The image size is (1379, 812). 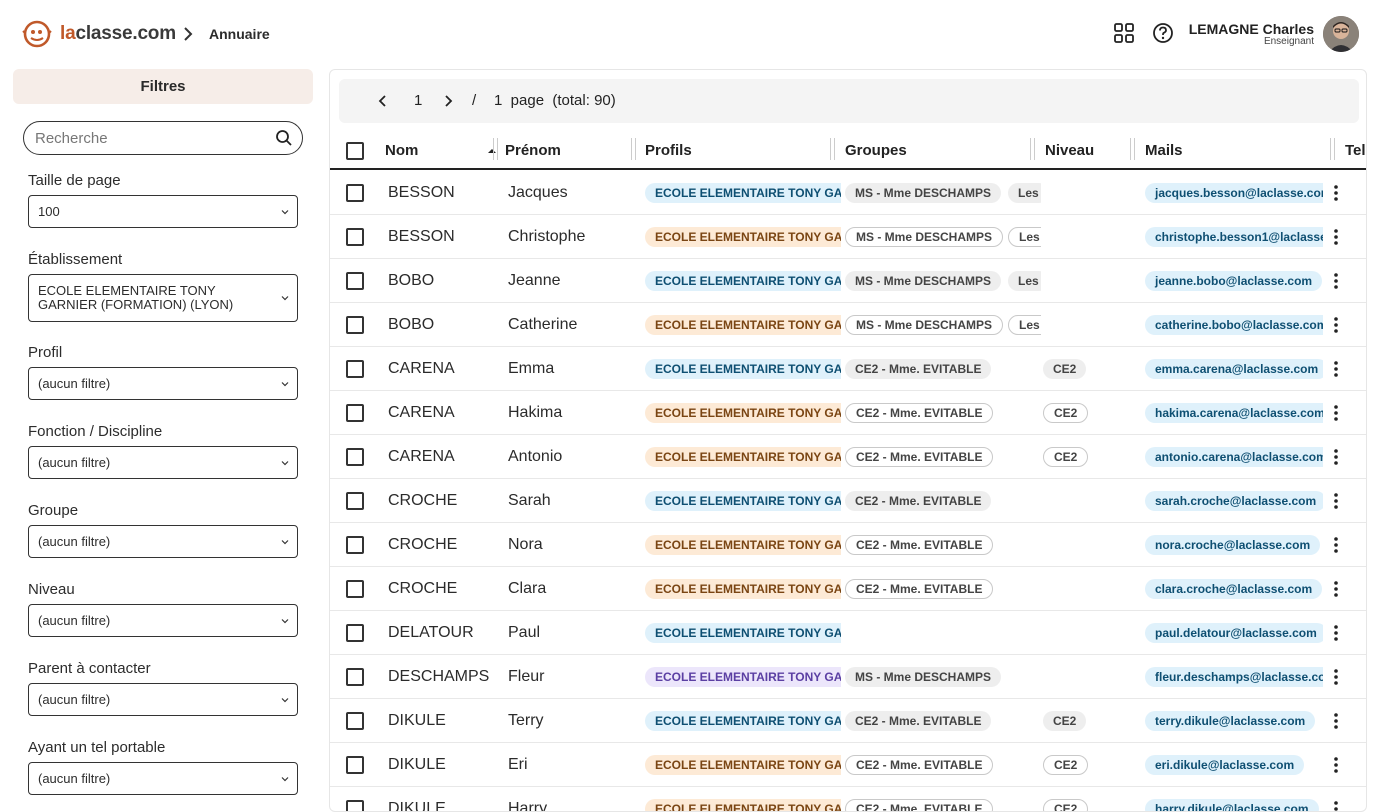 I want to click on help-icon, so click(x=1163, y=33).